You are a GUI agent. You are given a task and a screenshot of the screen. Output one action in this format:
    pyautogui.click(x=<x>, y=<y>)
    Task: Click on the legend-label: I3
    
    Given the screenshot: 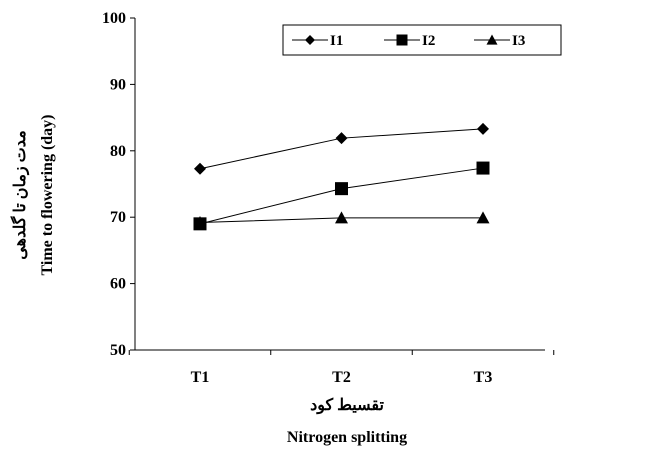 What is the action you would take?
    pyautogui.click(x=518, y=41)
    